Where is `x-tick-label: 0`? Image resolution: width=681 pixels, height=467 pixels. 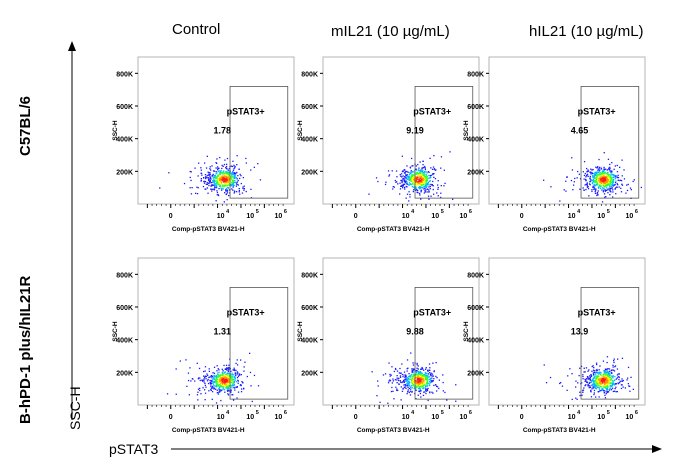
x-tick-label: 0 is located at coordinates (356, 417).